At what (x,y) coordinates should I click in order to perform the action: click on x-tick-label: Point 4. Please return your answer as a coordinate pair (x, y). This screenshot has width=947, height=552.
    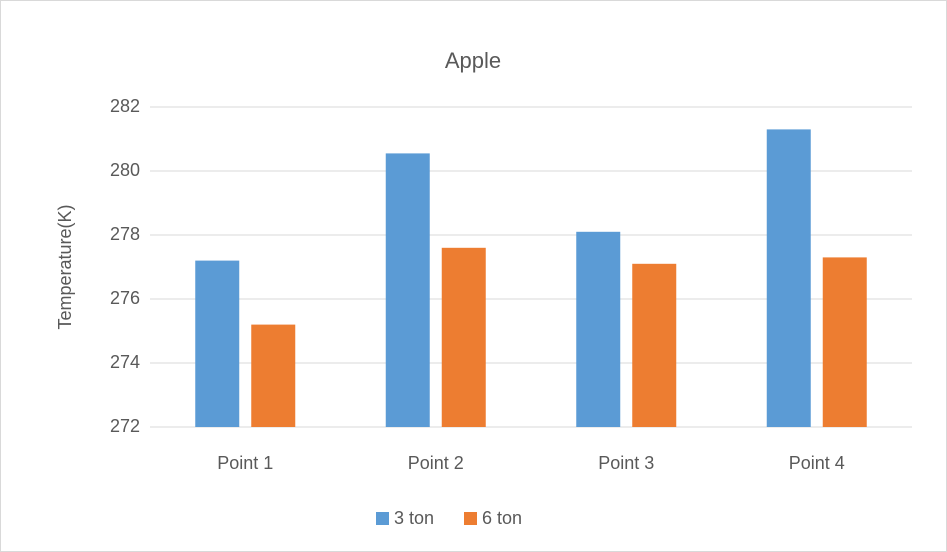
    Looking at the image, I should click on (817, 463).